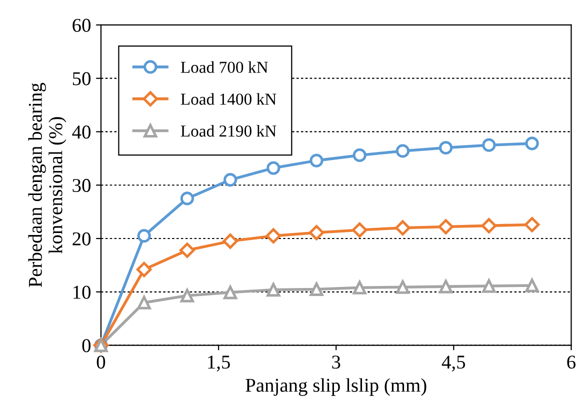 The image size is (577, 416). What do you see at coordinates (219, 364) in the screenshot?
I see `x-tick-label: 1,5` at bounding box center [219, 364].